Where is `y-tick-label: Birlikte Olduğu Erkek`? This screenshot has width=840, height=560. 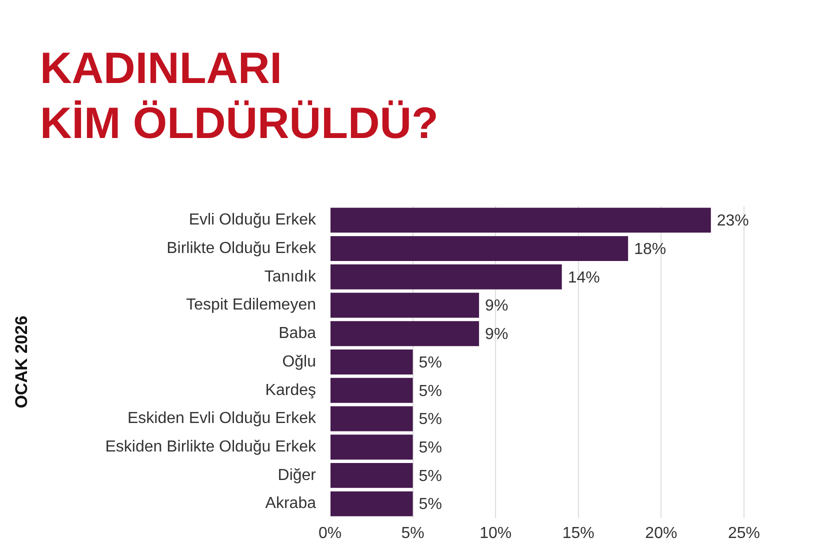
y-tick-label: Birlikte Olduğu Erkek is located at coordinates (241, 248).